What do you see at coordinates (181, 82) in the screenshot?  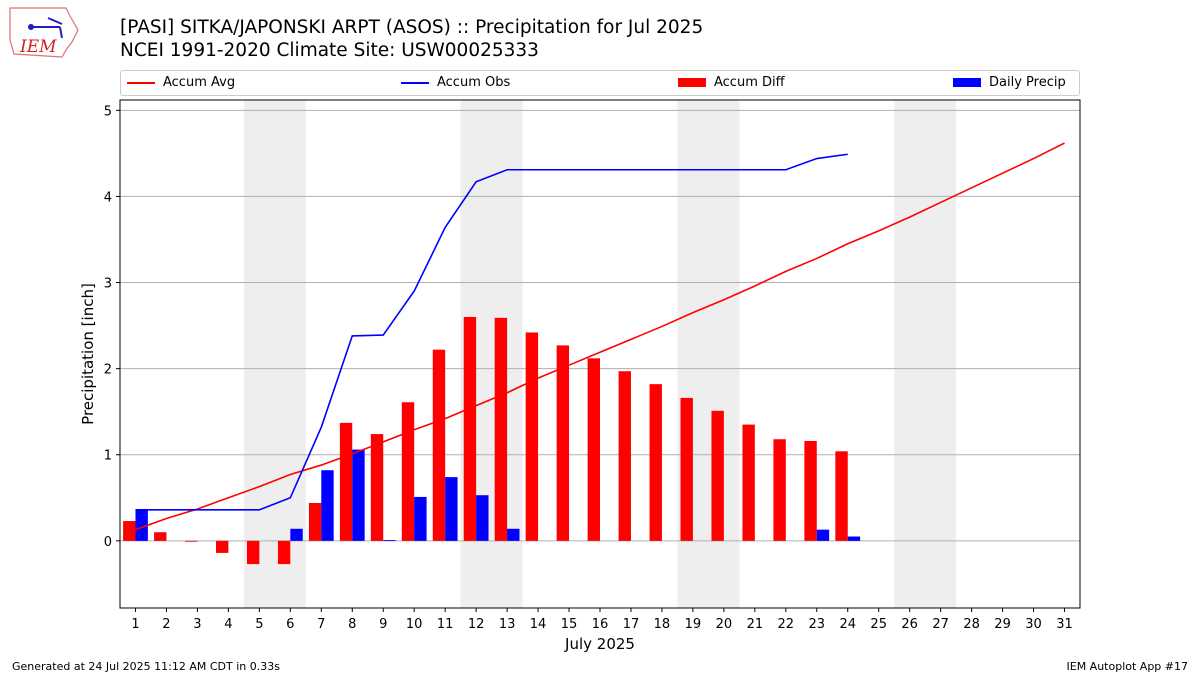 I see `legend-accum-avg: Accum Avg` at bounding box center [181, 82].